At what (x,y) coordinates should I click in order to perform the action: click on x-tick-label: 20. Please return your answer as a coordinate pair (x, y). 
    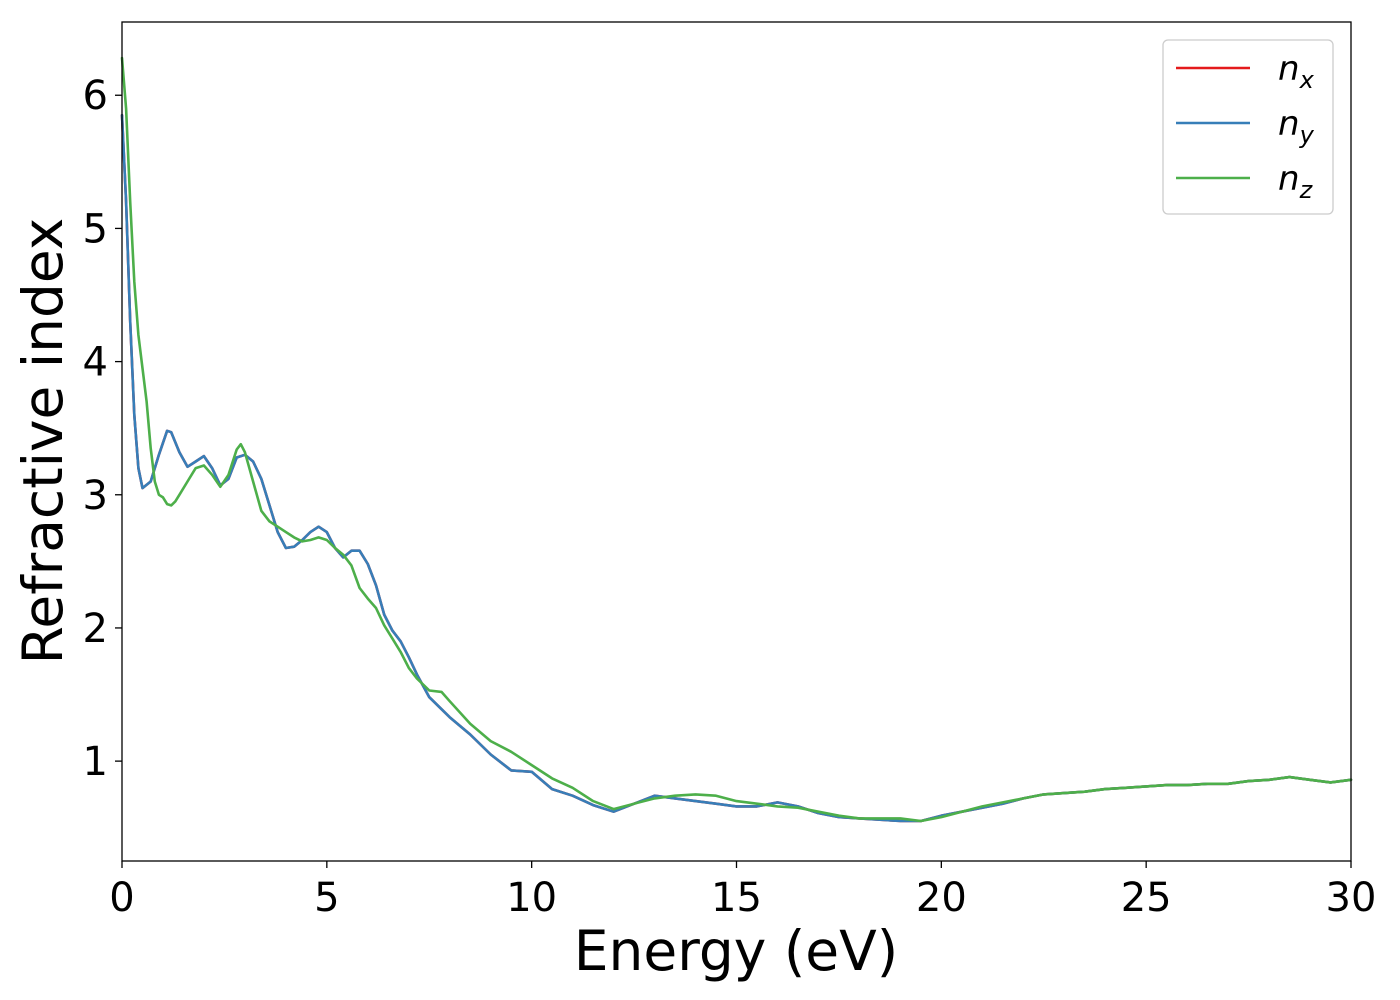
    Looking at the image, I should click on (941, 898).